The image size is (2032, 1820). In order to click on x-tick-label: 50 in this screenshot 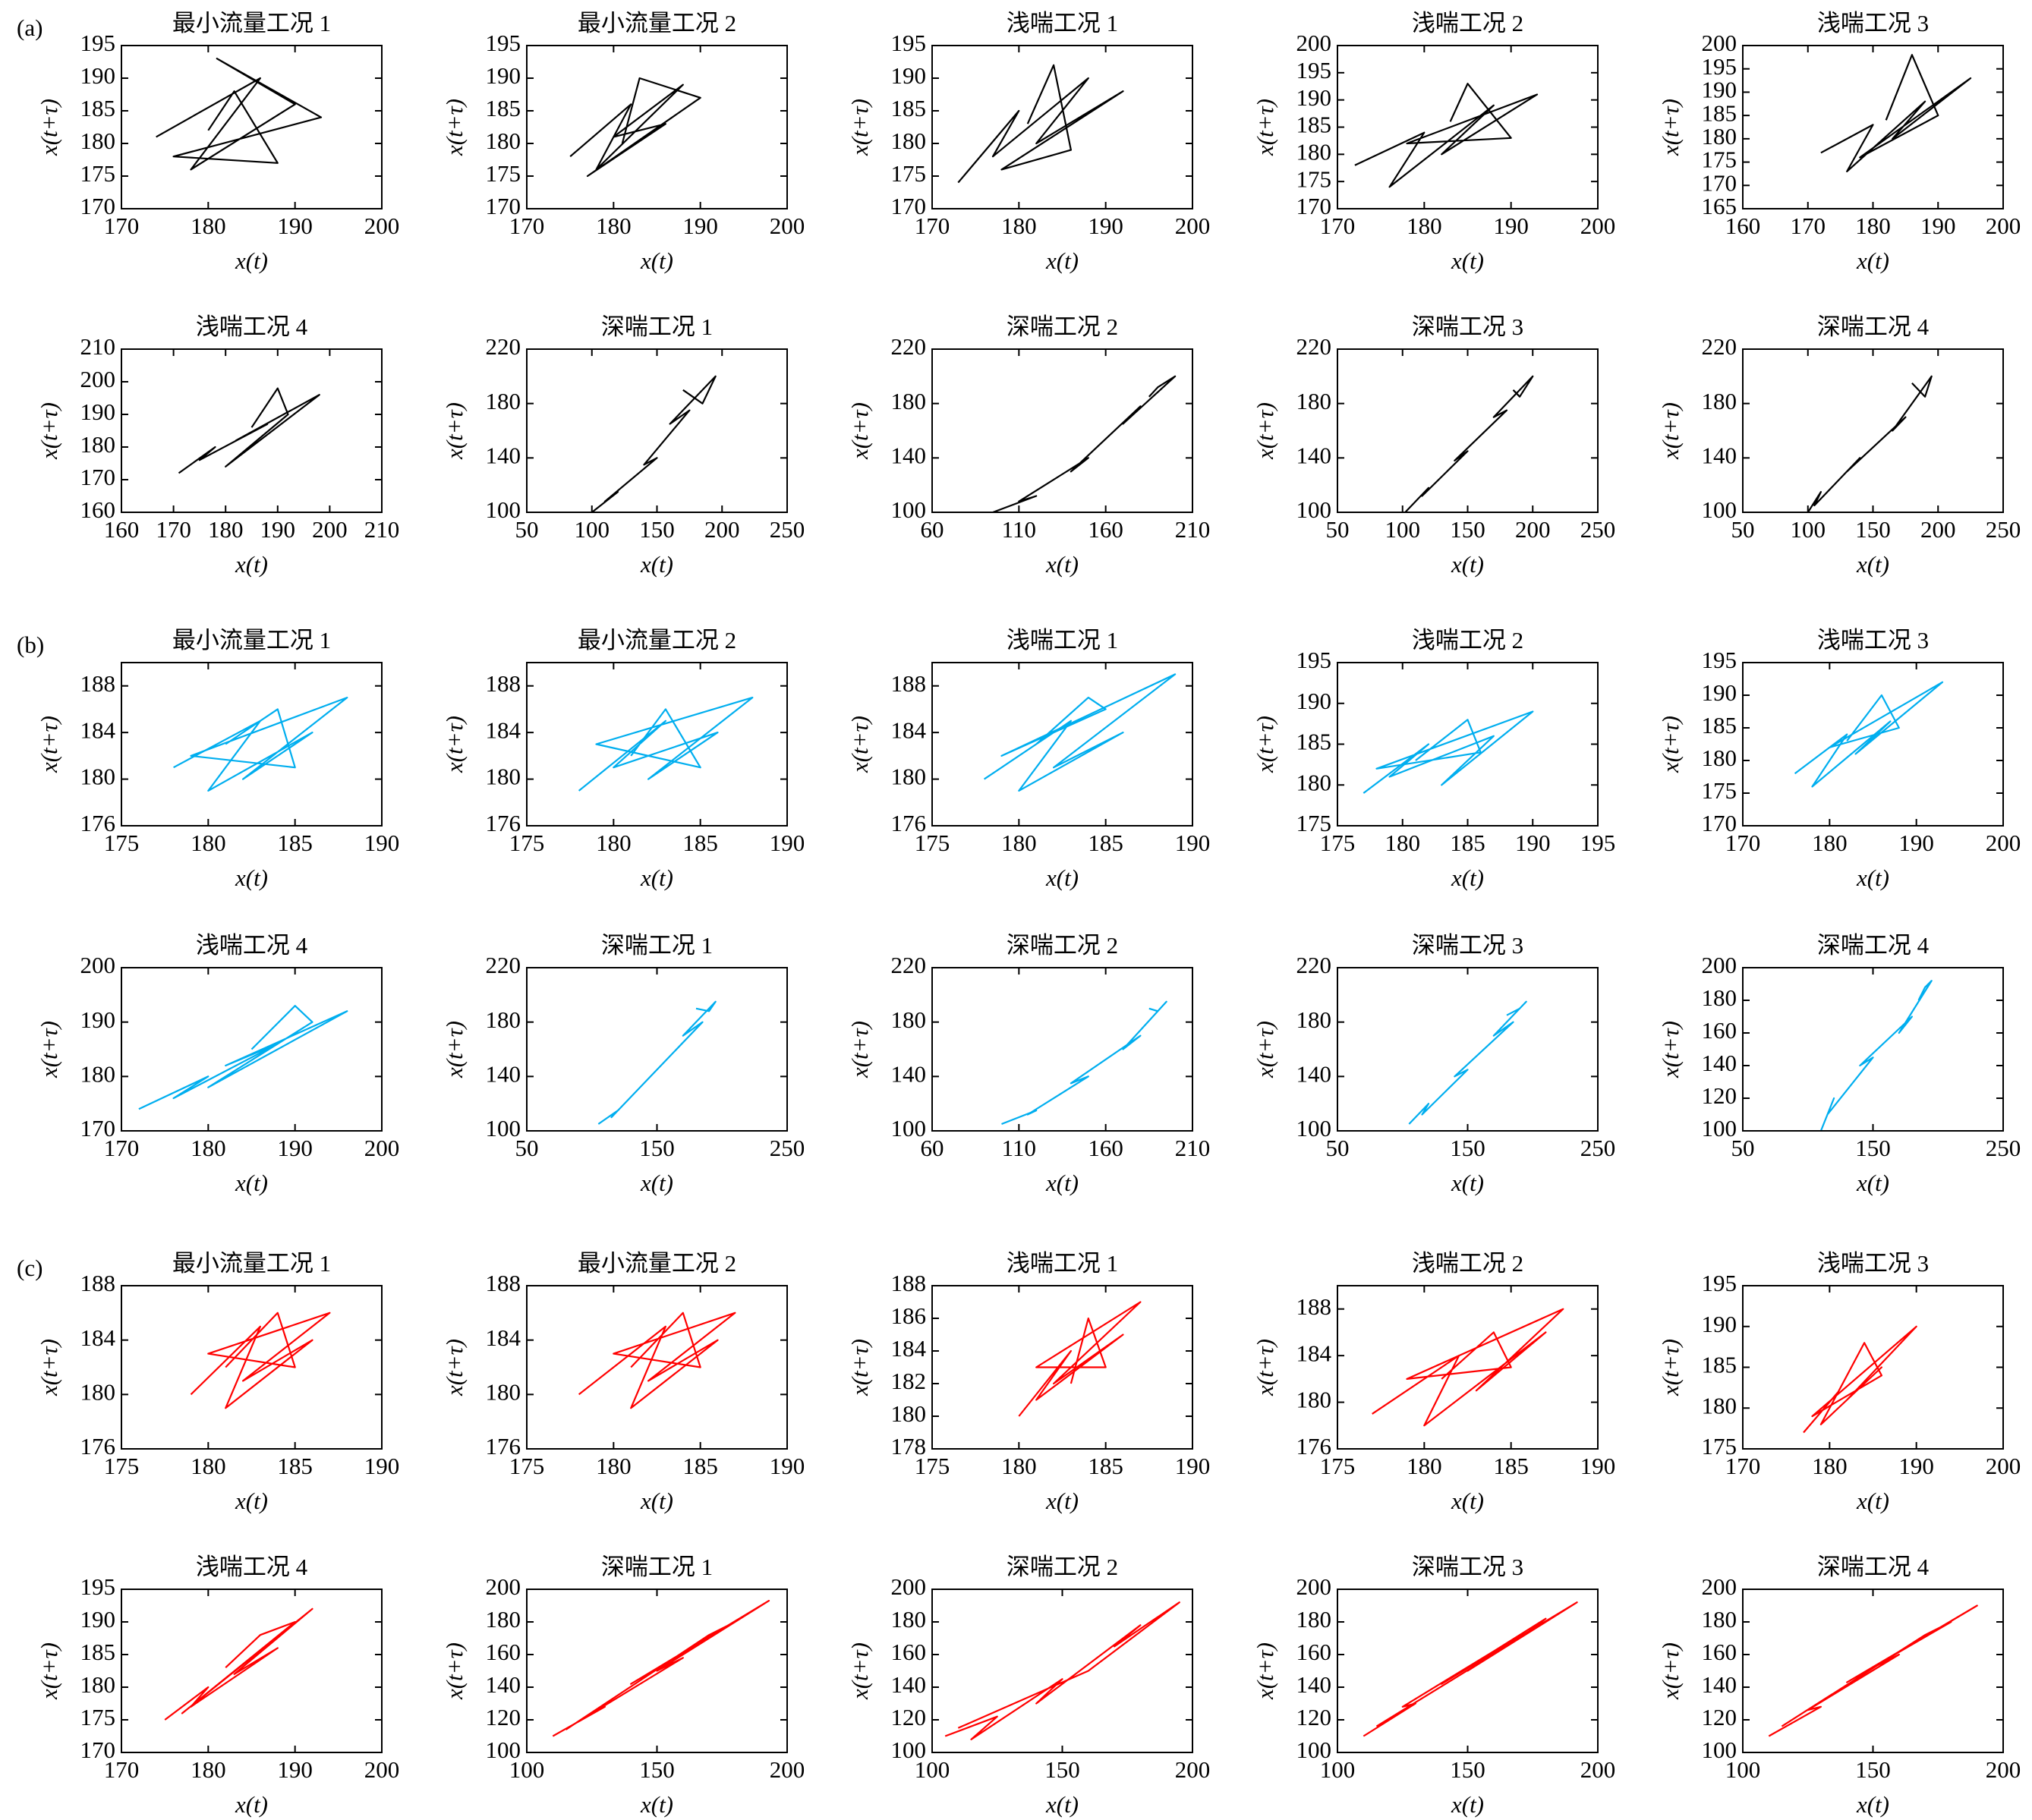, I will do `click(1743, 1148)`.